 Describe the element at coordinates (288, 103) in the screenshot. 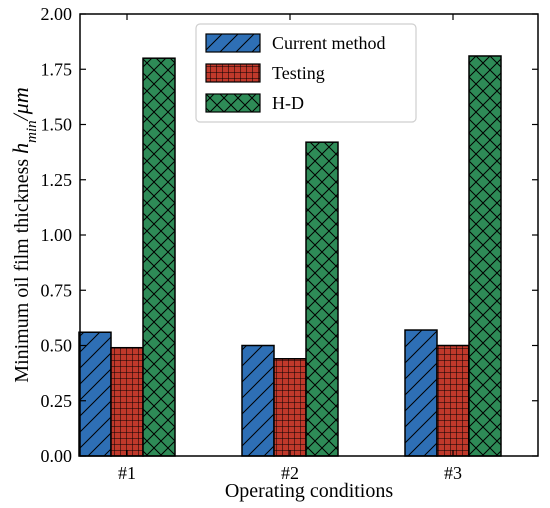

I see `legend-label-h-d: H-D` at that location.